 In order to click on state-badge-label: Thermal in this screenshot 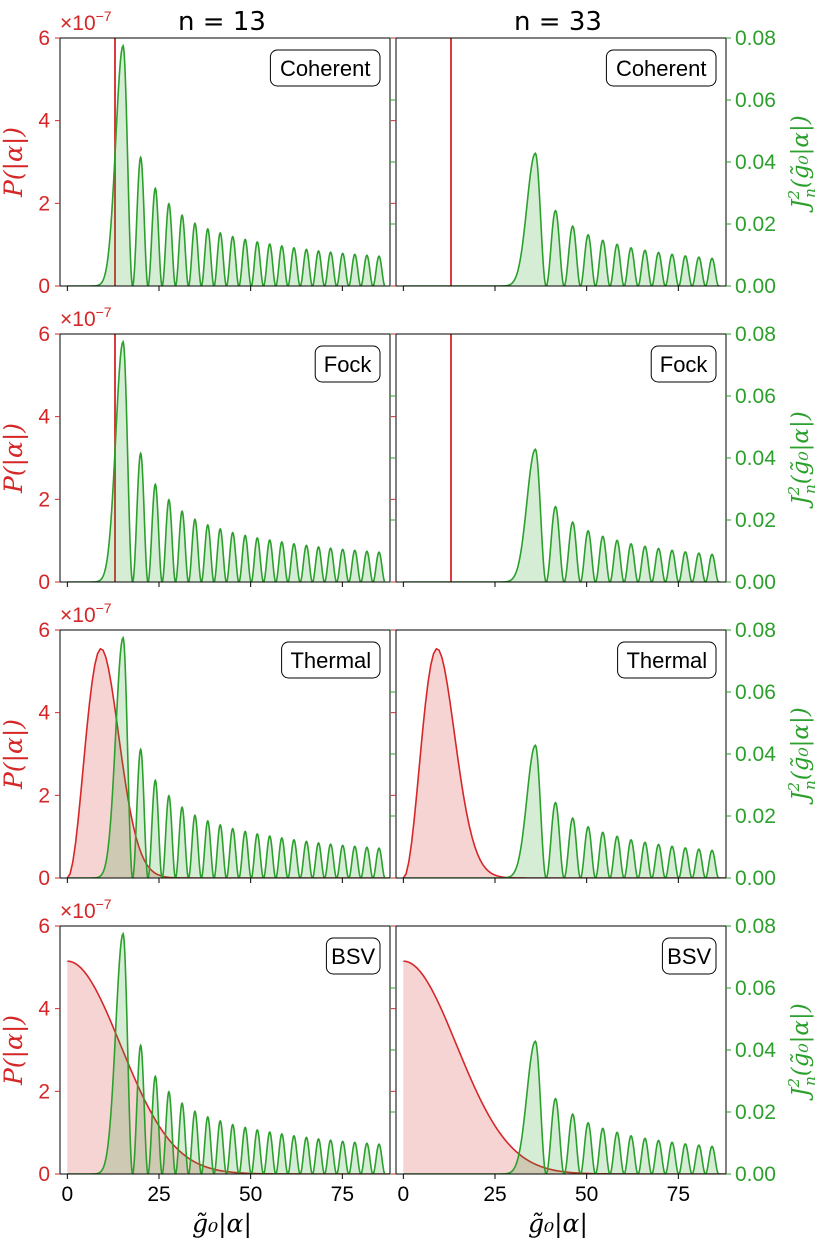, I will do `click(666, 660)`.